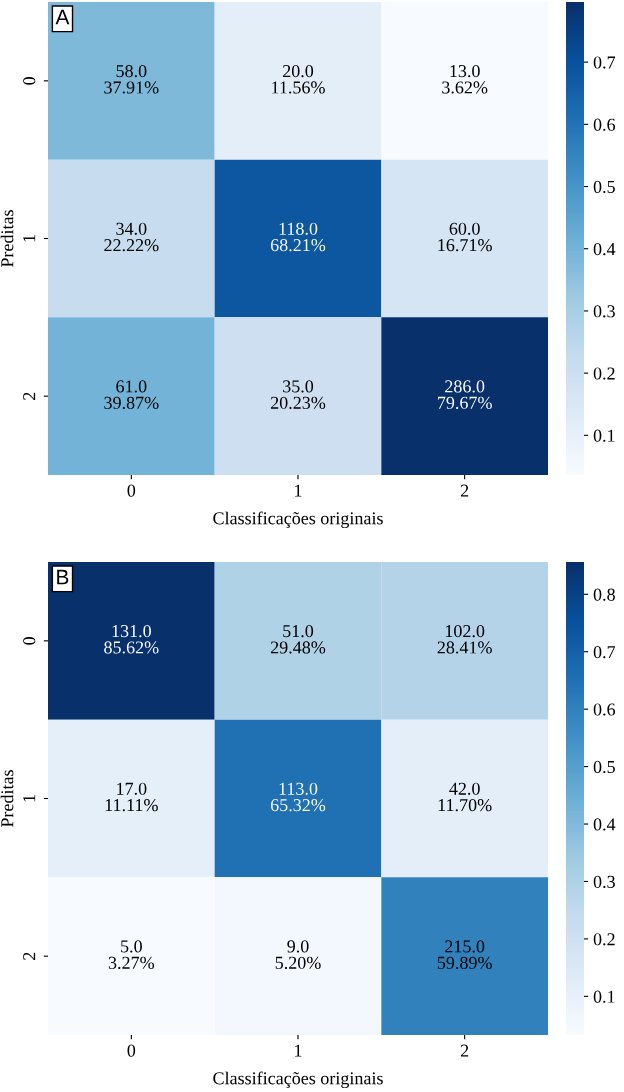 The height and width of the screenshot is (1092, 624). What do you see at coordinates (298, 797) in the screenshot?
I see `data-label: 113.0 65.32%` at bounding box center [298, 797].